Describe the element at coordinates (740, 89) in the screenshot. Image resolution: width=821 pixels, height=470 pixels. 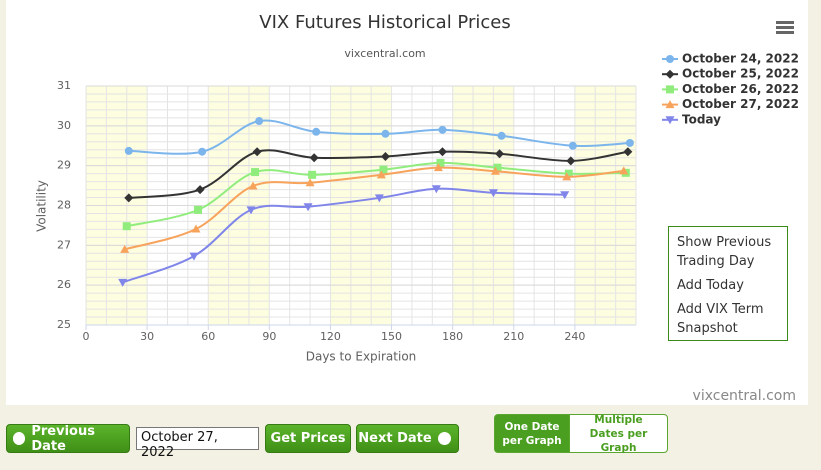
I see `legend-label: October 26, 2022` at that location.